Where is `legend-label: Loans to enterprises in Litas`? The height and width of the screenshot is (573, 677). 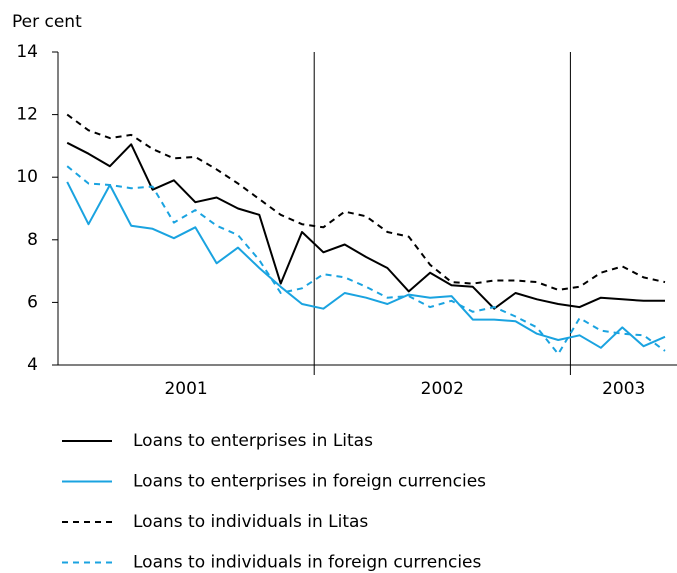 legend-label: Loans to enterprises in Litas is located at coordinates (253, 441).